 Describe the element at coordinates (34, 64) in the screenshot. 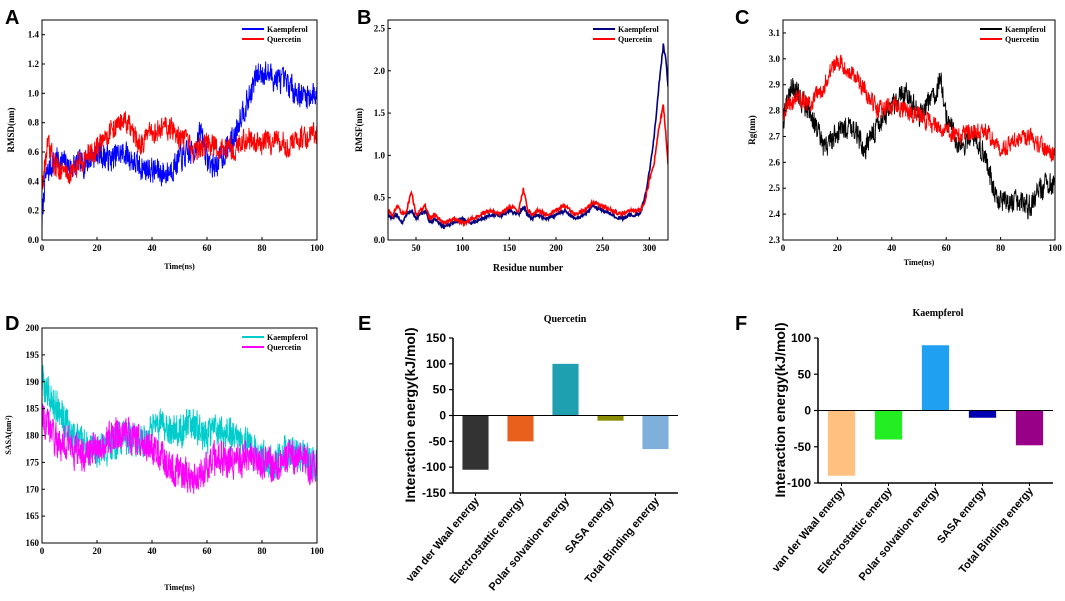

I see `y-tick-label: 1.2` at that location.